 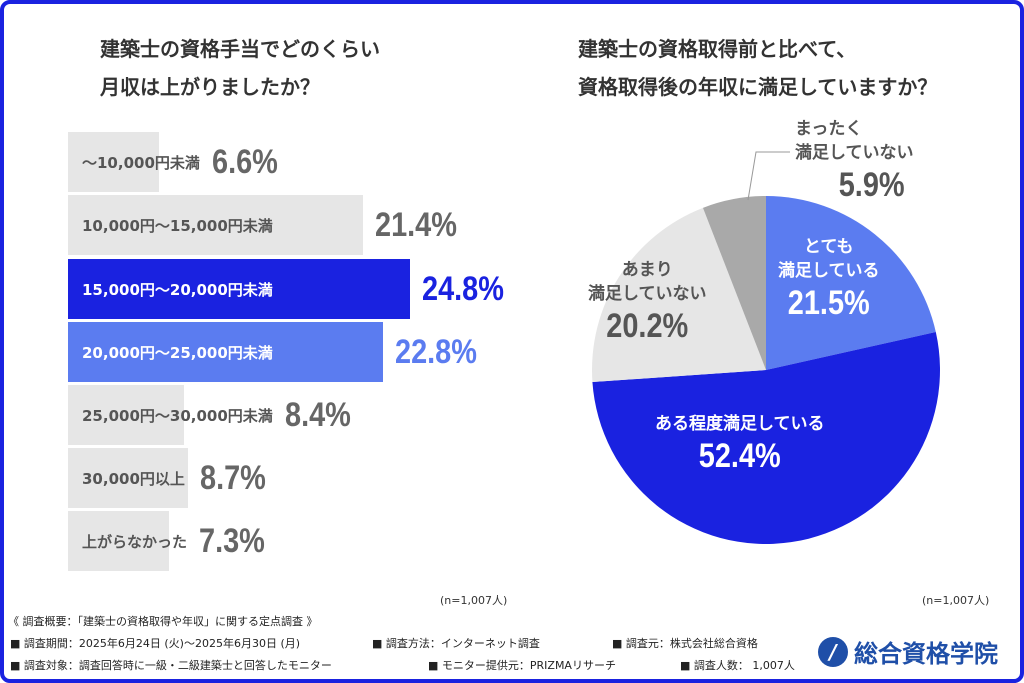 What do you see at coordinates (829, 129) in the screenshot?
I see `pie-label-text: まったく` at bounding box center [829, 129].